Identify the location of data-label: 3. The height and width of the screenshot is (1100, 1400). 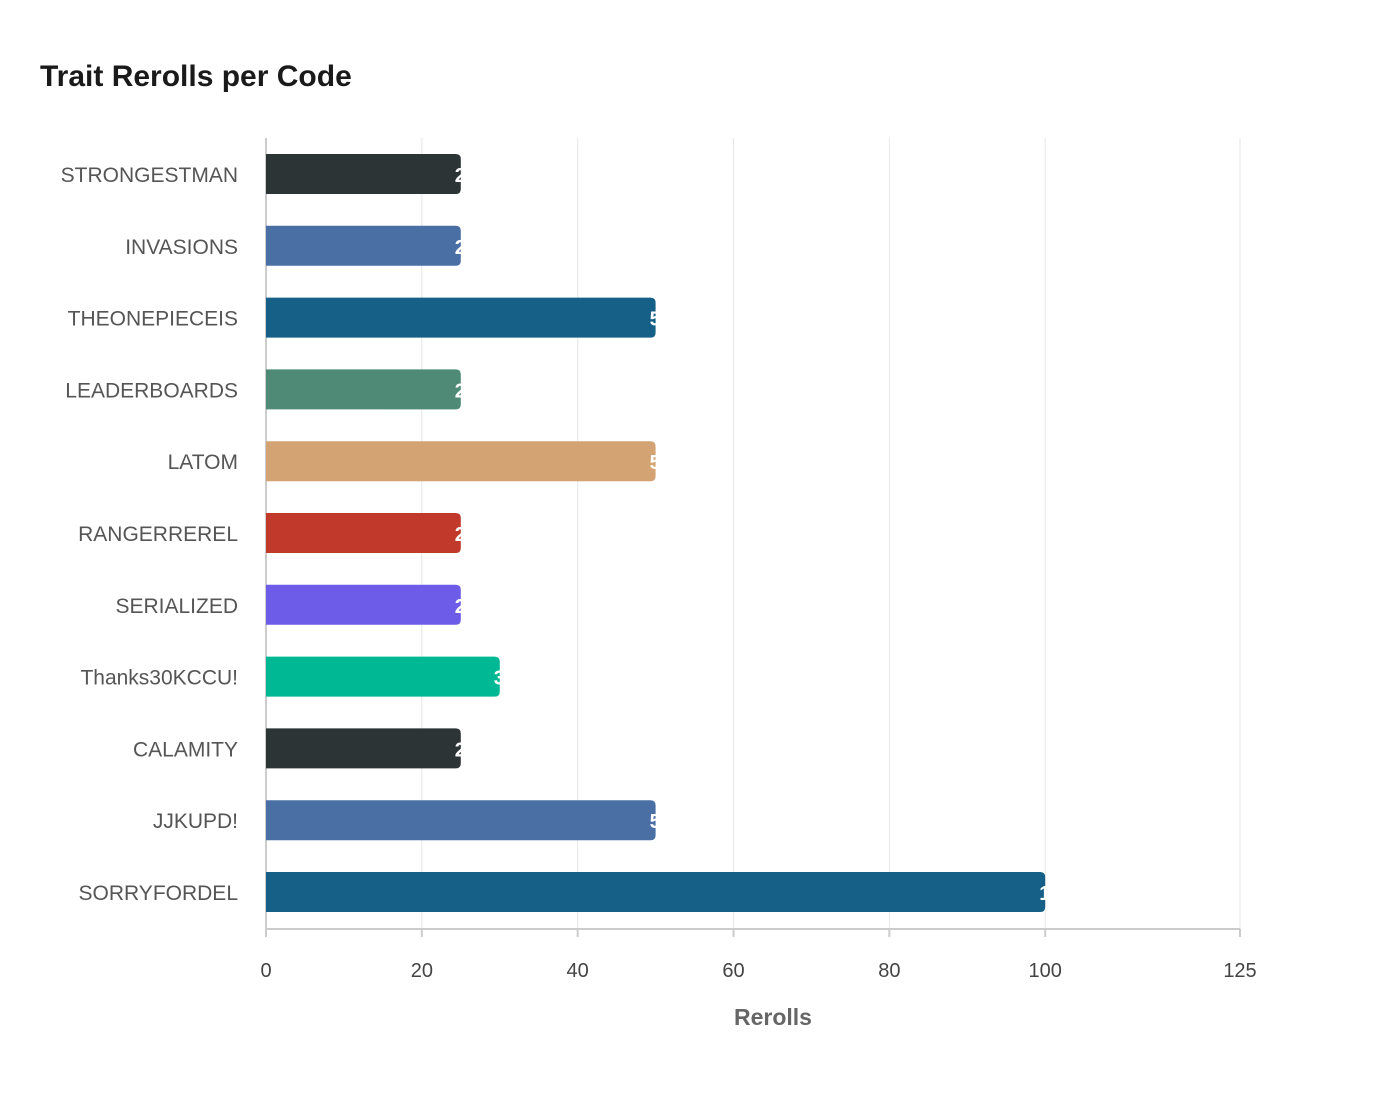
(499, 679).